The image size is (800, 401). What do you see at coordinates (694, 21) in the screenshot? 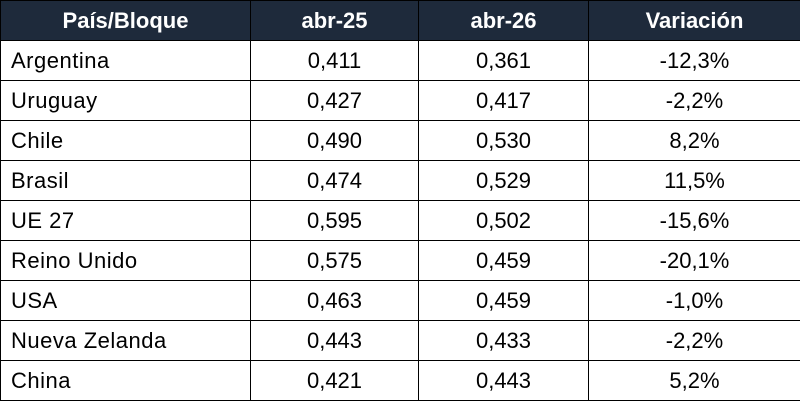
I see `header-cell: Variación` at bounding box center [694, 21].